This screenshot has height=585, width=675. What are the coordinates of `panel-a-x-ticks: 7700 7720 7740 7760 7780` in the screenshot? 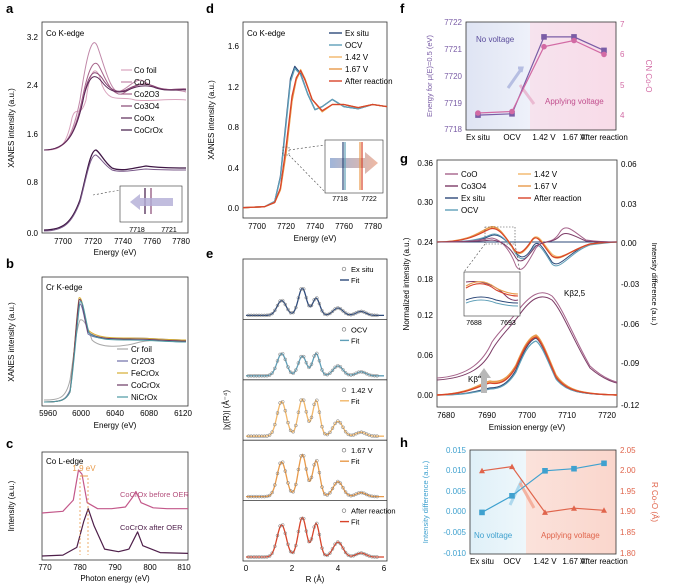 It's located at (122, 241).